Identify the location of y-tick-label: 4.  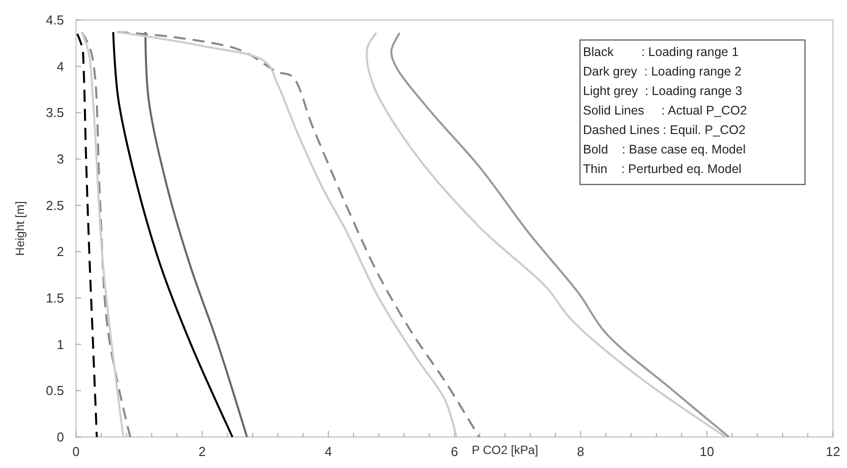
(60, 66).